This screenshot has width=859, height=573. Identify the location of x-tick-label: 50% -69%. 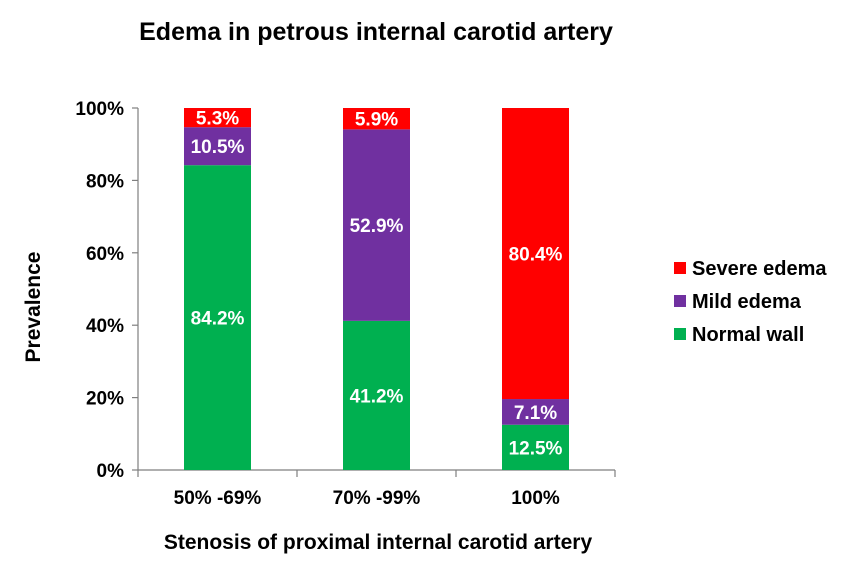
(218, 498).